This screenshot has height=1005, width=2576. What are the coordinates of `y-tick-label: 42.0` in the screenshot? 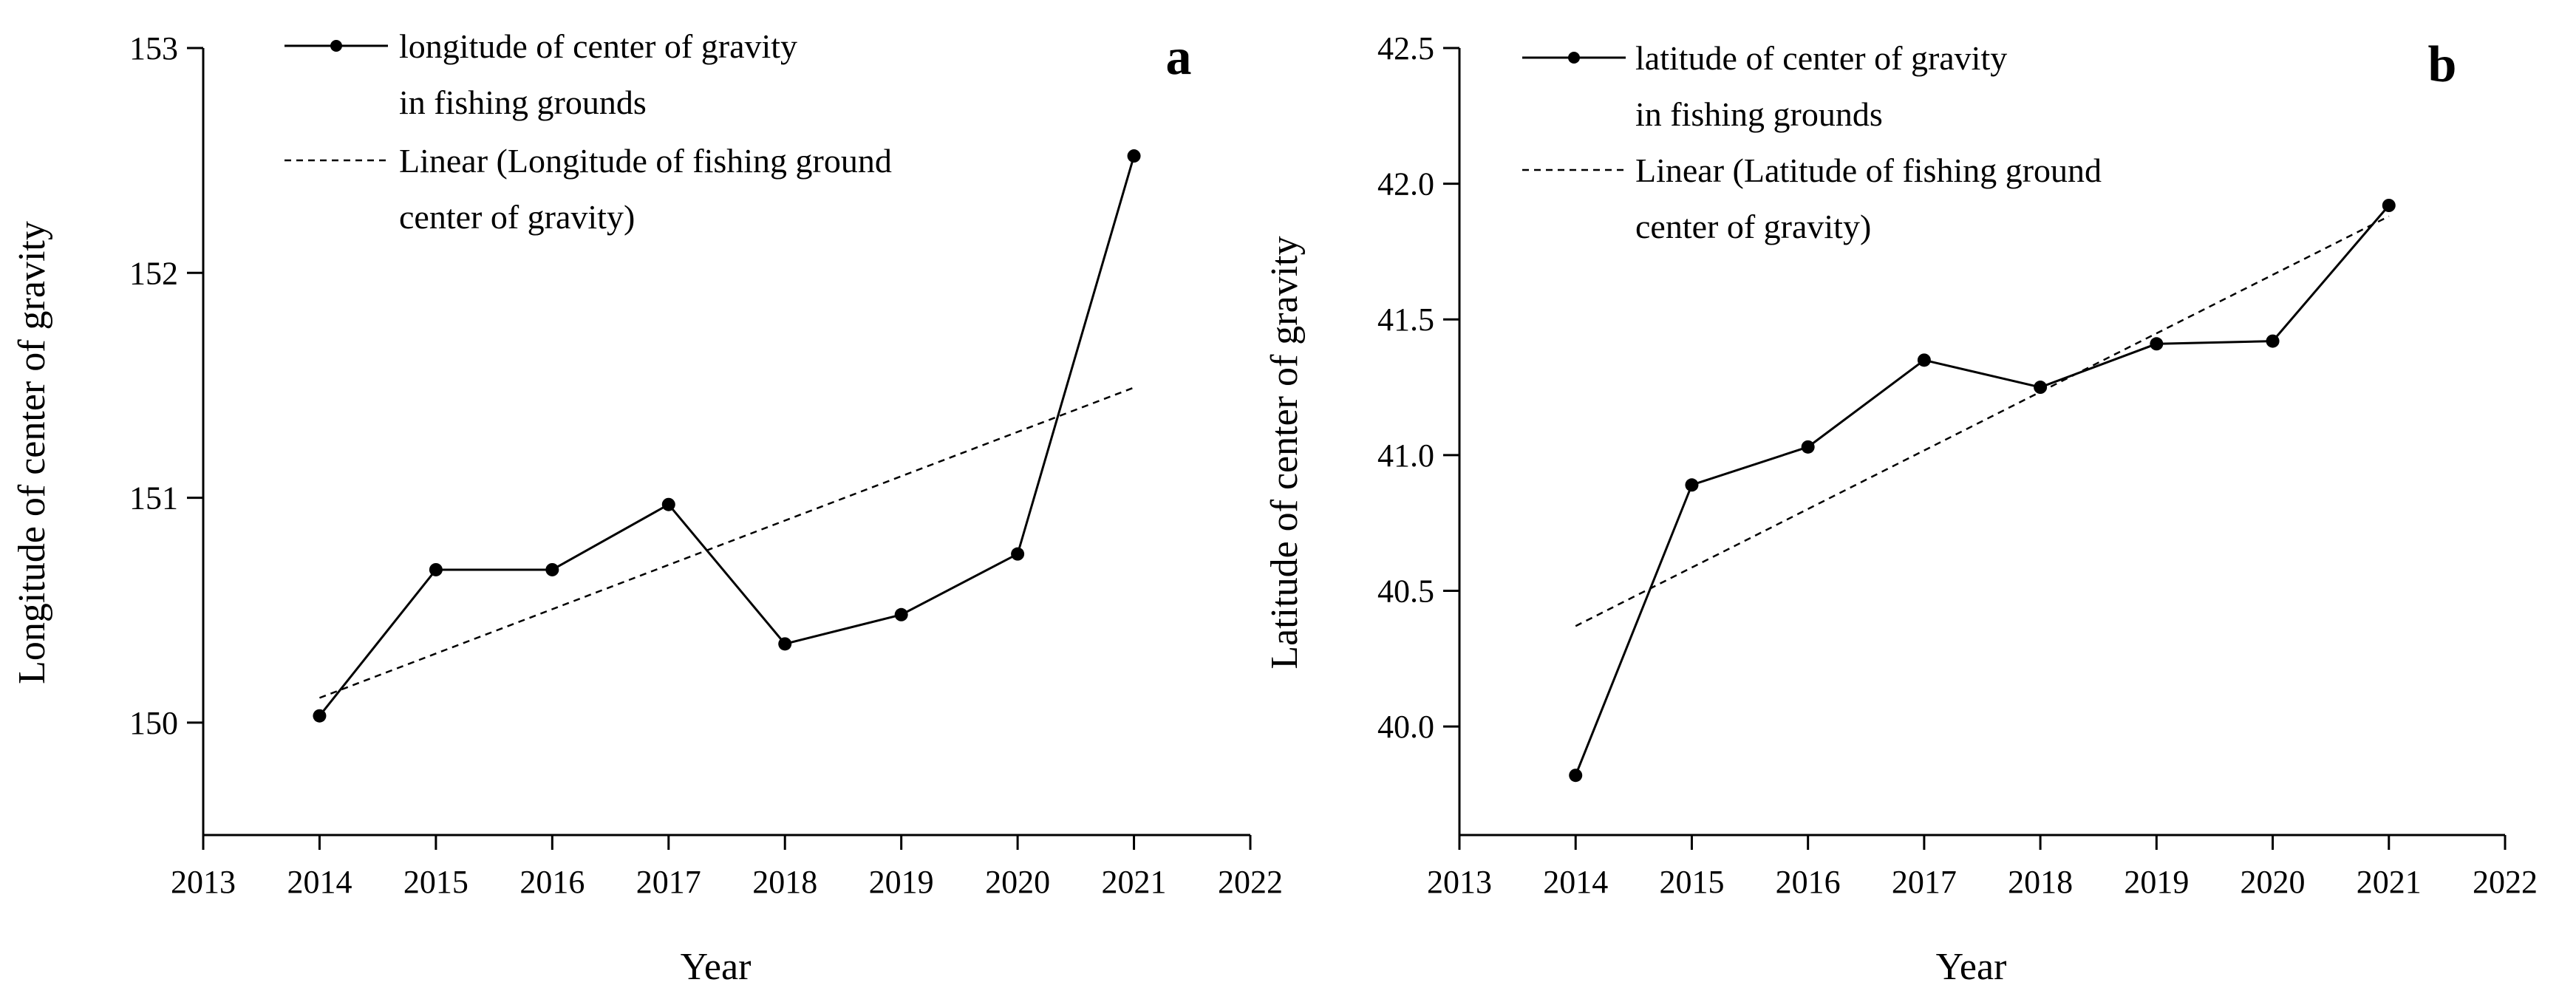 It's located at (1405, 184).